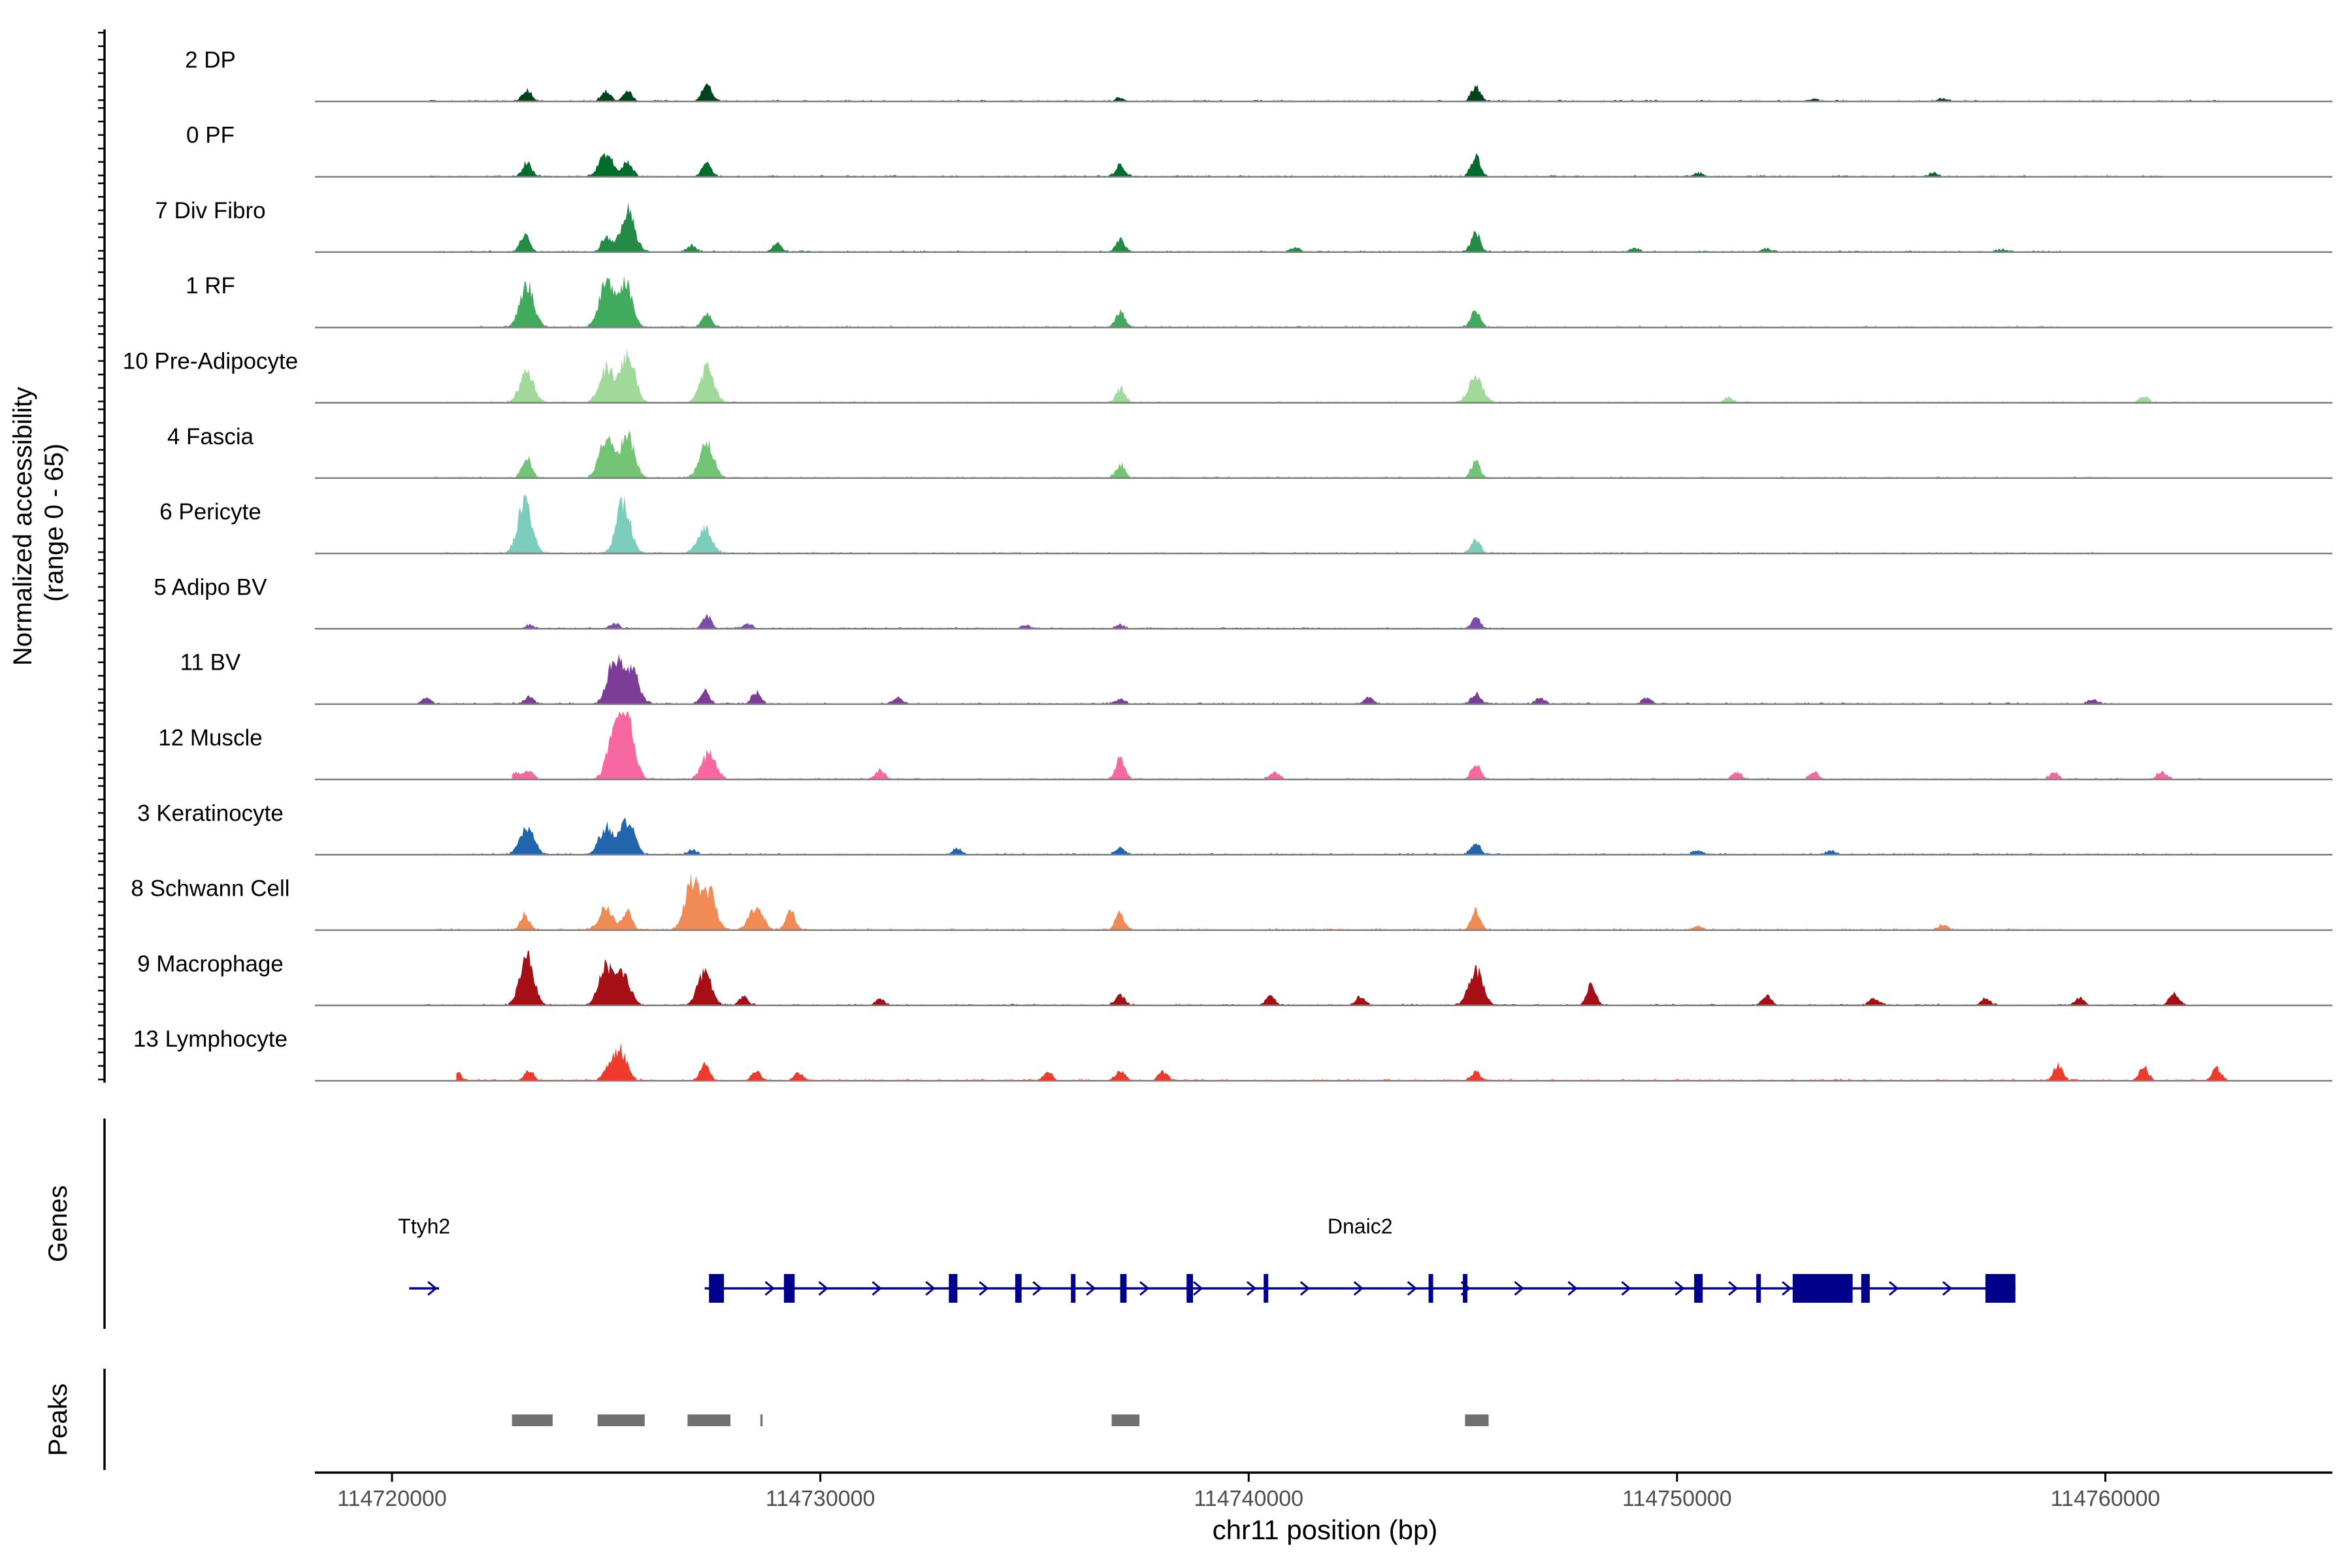  I want to click on track-label: 4 Fascia, so click(210, 436).